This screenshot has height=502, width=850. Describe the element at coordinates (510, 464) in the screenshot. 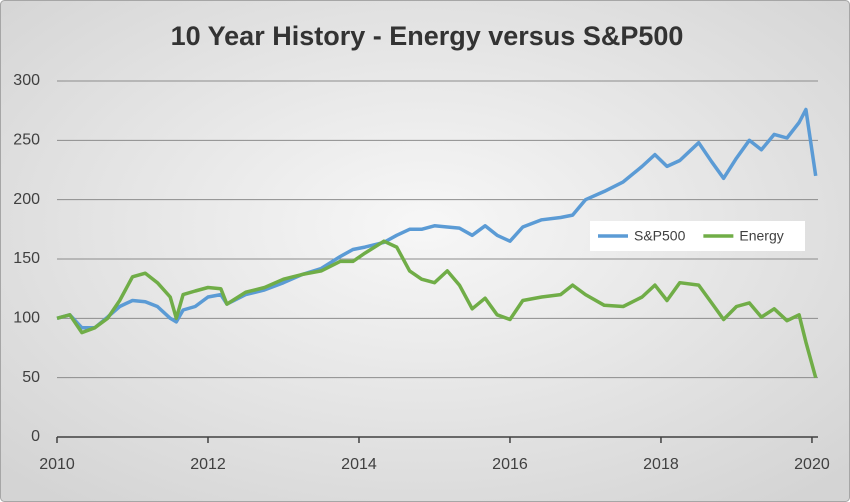

I see `x-tick-label: 2016` at that location.